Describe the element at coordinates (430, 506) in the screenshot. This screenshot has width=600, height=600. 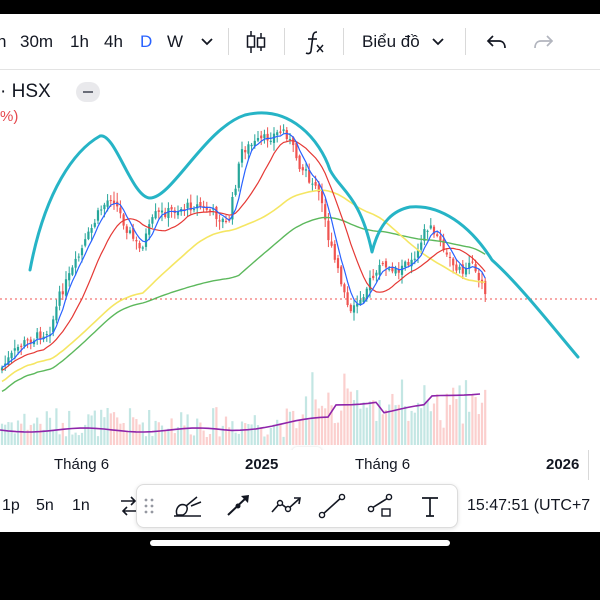
I see `text-tool-icon` at that location.